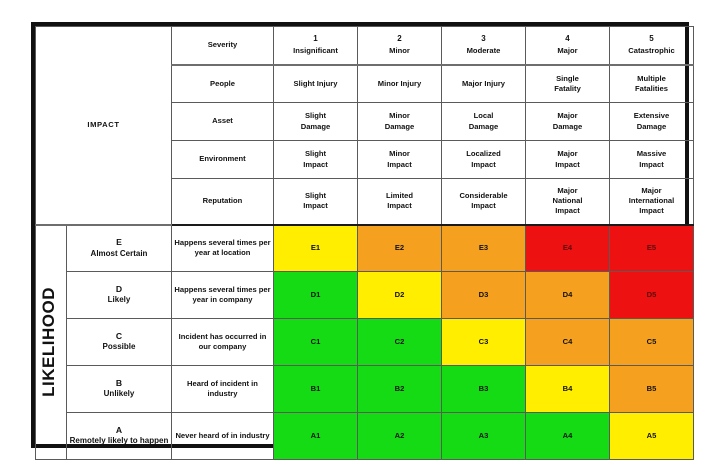 This screenshot has height=474, width=710. I want to click on likelihood-rank: D Likely, so click(119, 295).